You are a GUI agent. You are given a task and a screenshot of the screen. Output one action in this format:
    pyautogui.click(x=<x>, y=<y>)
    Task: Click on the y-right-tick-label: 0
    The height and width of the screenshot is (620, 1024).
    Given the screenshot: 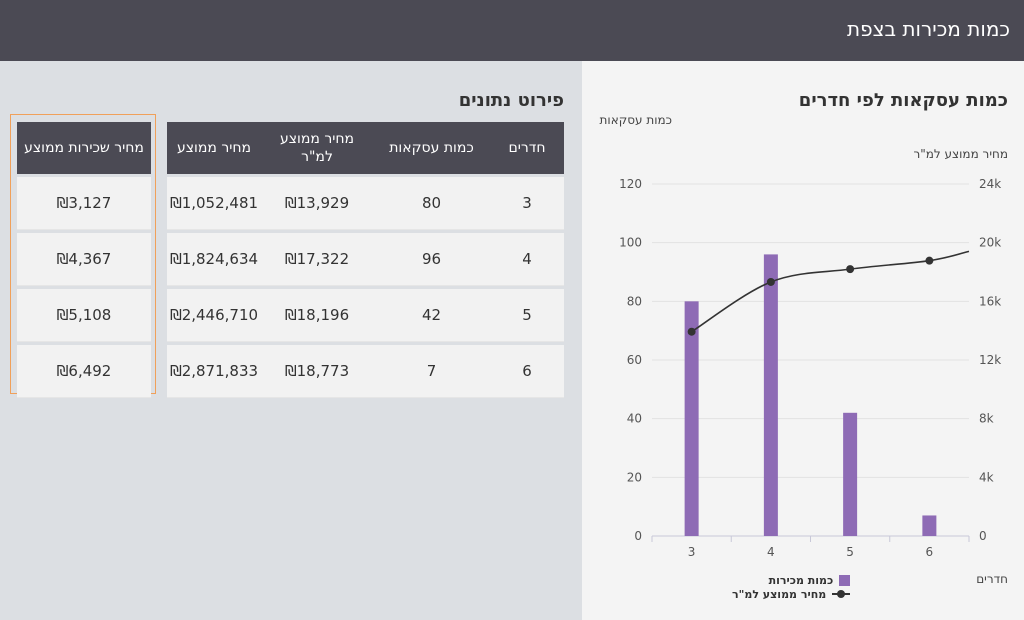 What is the action you would take?
    pyautogui.click(x=983, y=536)
    